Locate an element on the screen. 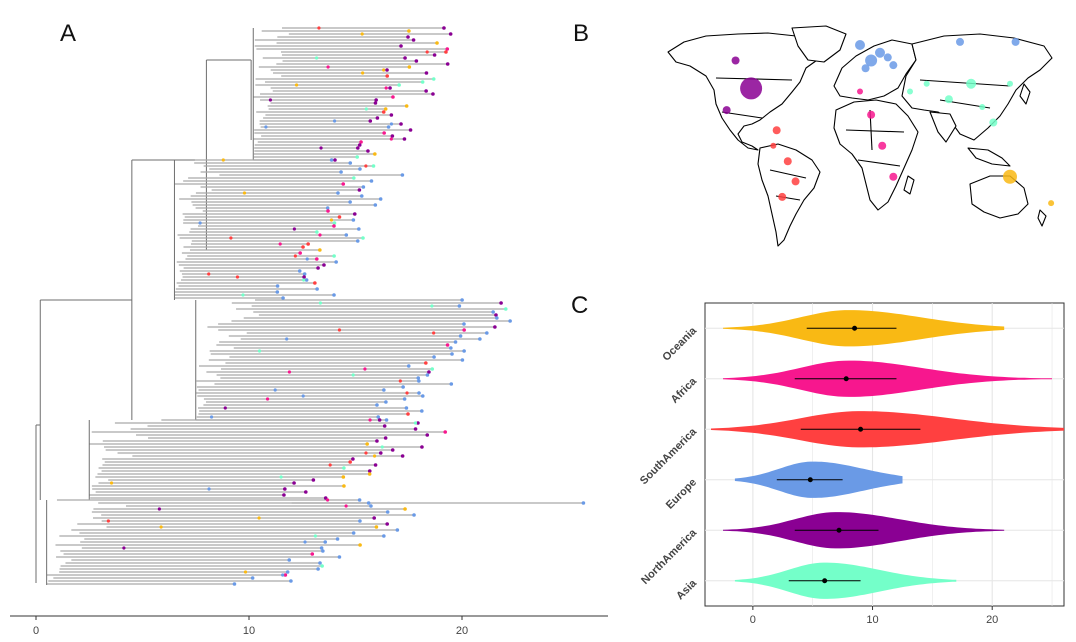  violin-x-tick-label: 10 is located at coordinates (872, 620).